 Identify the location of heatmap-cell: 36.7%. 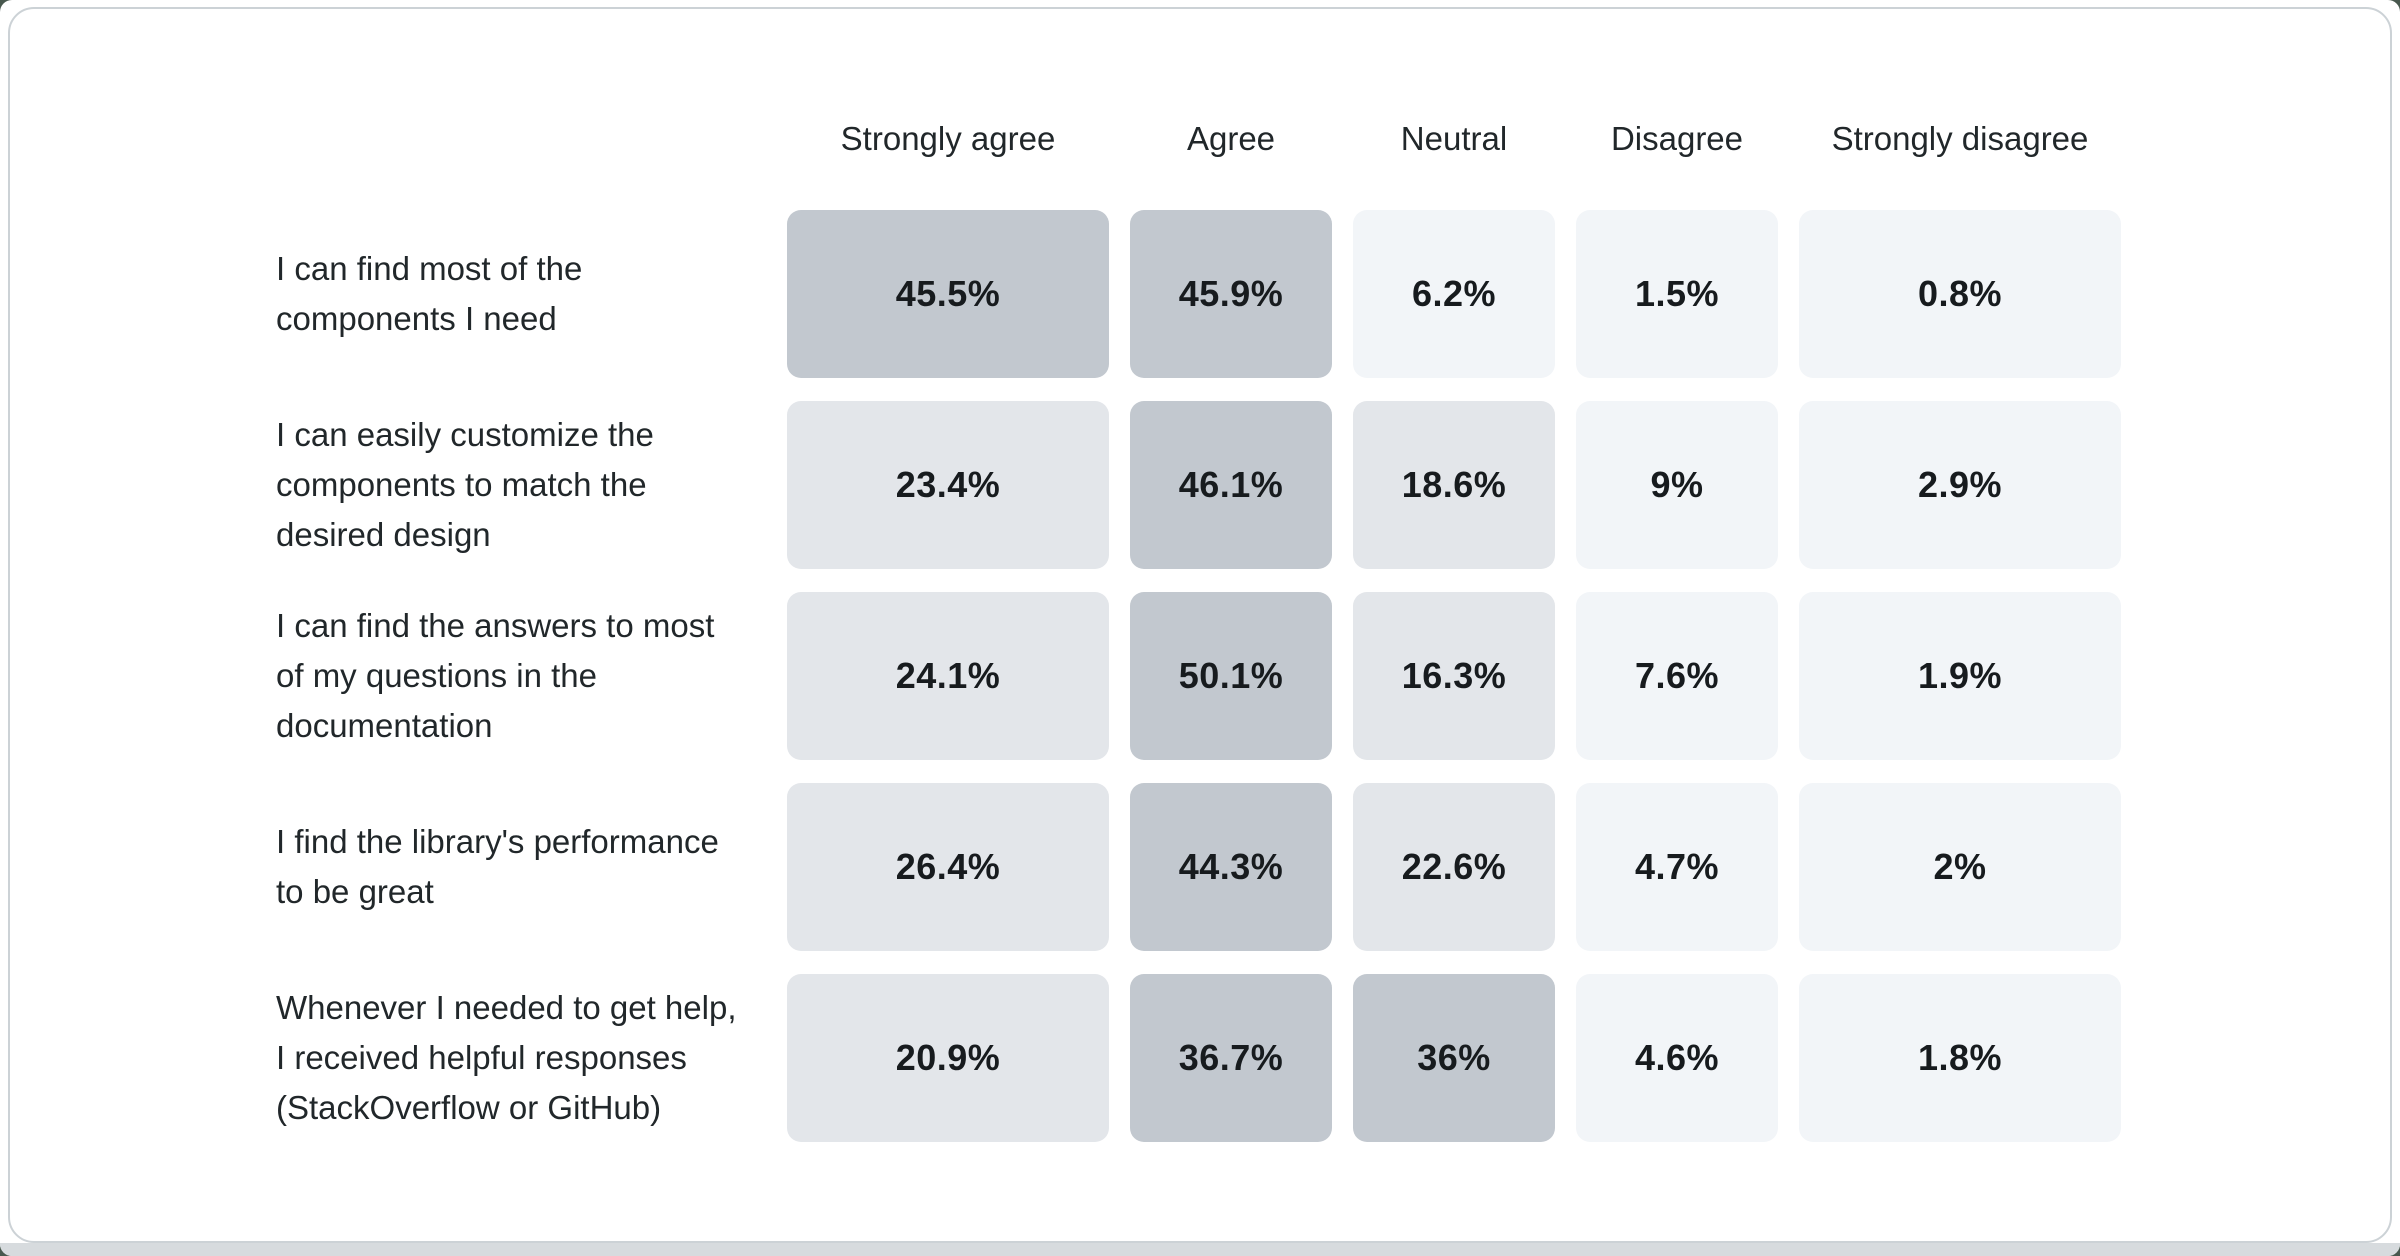
(1231, 1058).